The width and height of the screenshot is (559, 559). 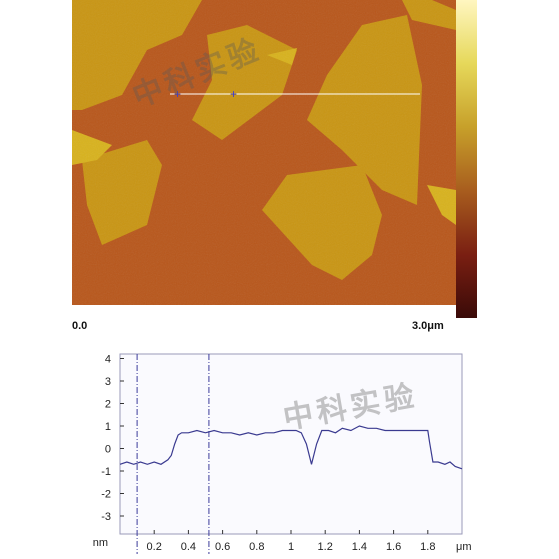 What do you see at coordinates (108, 382) in the screenshot?
I see `y-tick-label: 3` at bounding box center [108, 382].